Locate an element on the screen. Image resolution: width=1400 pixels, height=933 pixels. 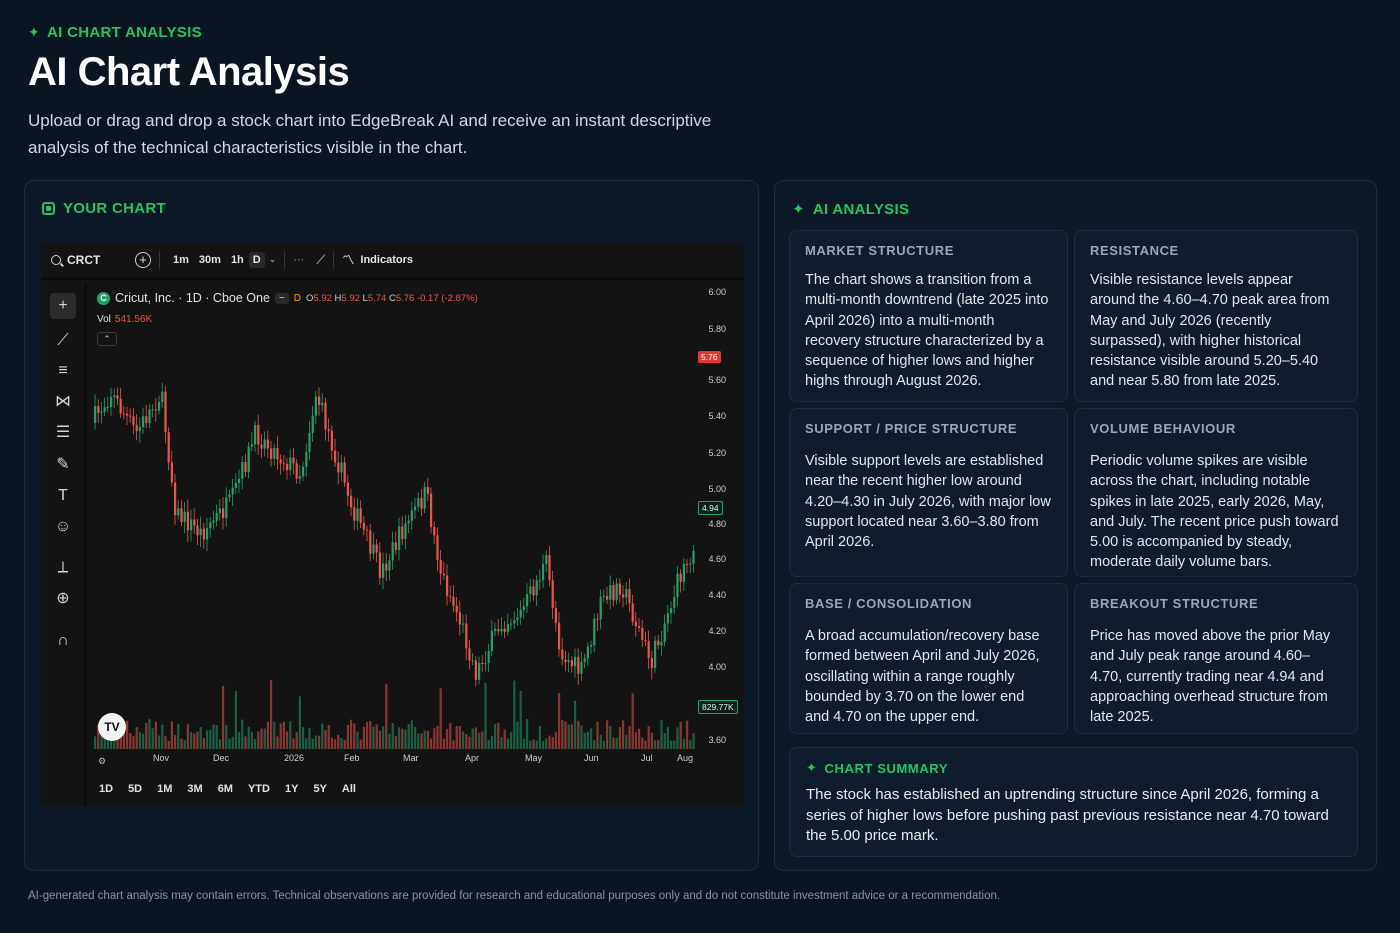
pattern-icon: ⋈ is located at coordinates (63, 401).